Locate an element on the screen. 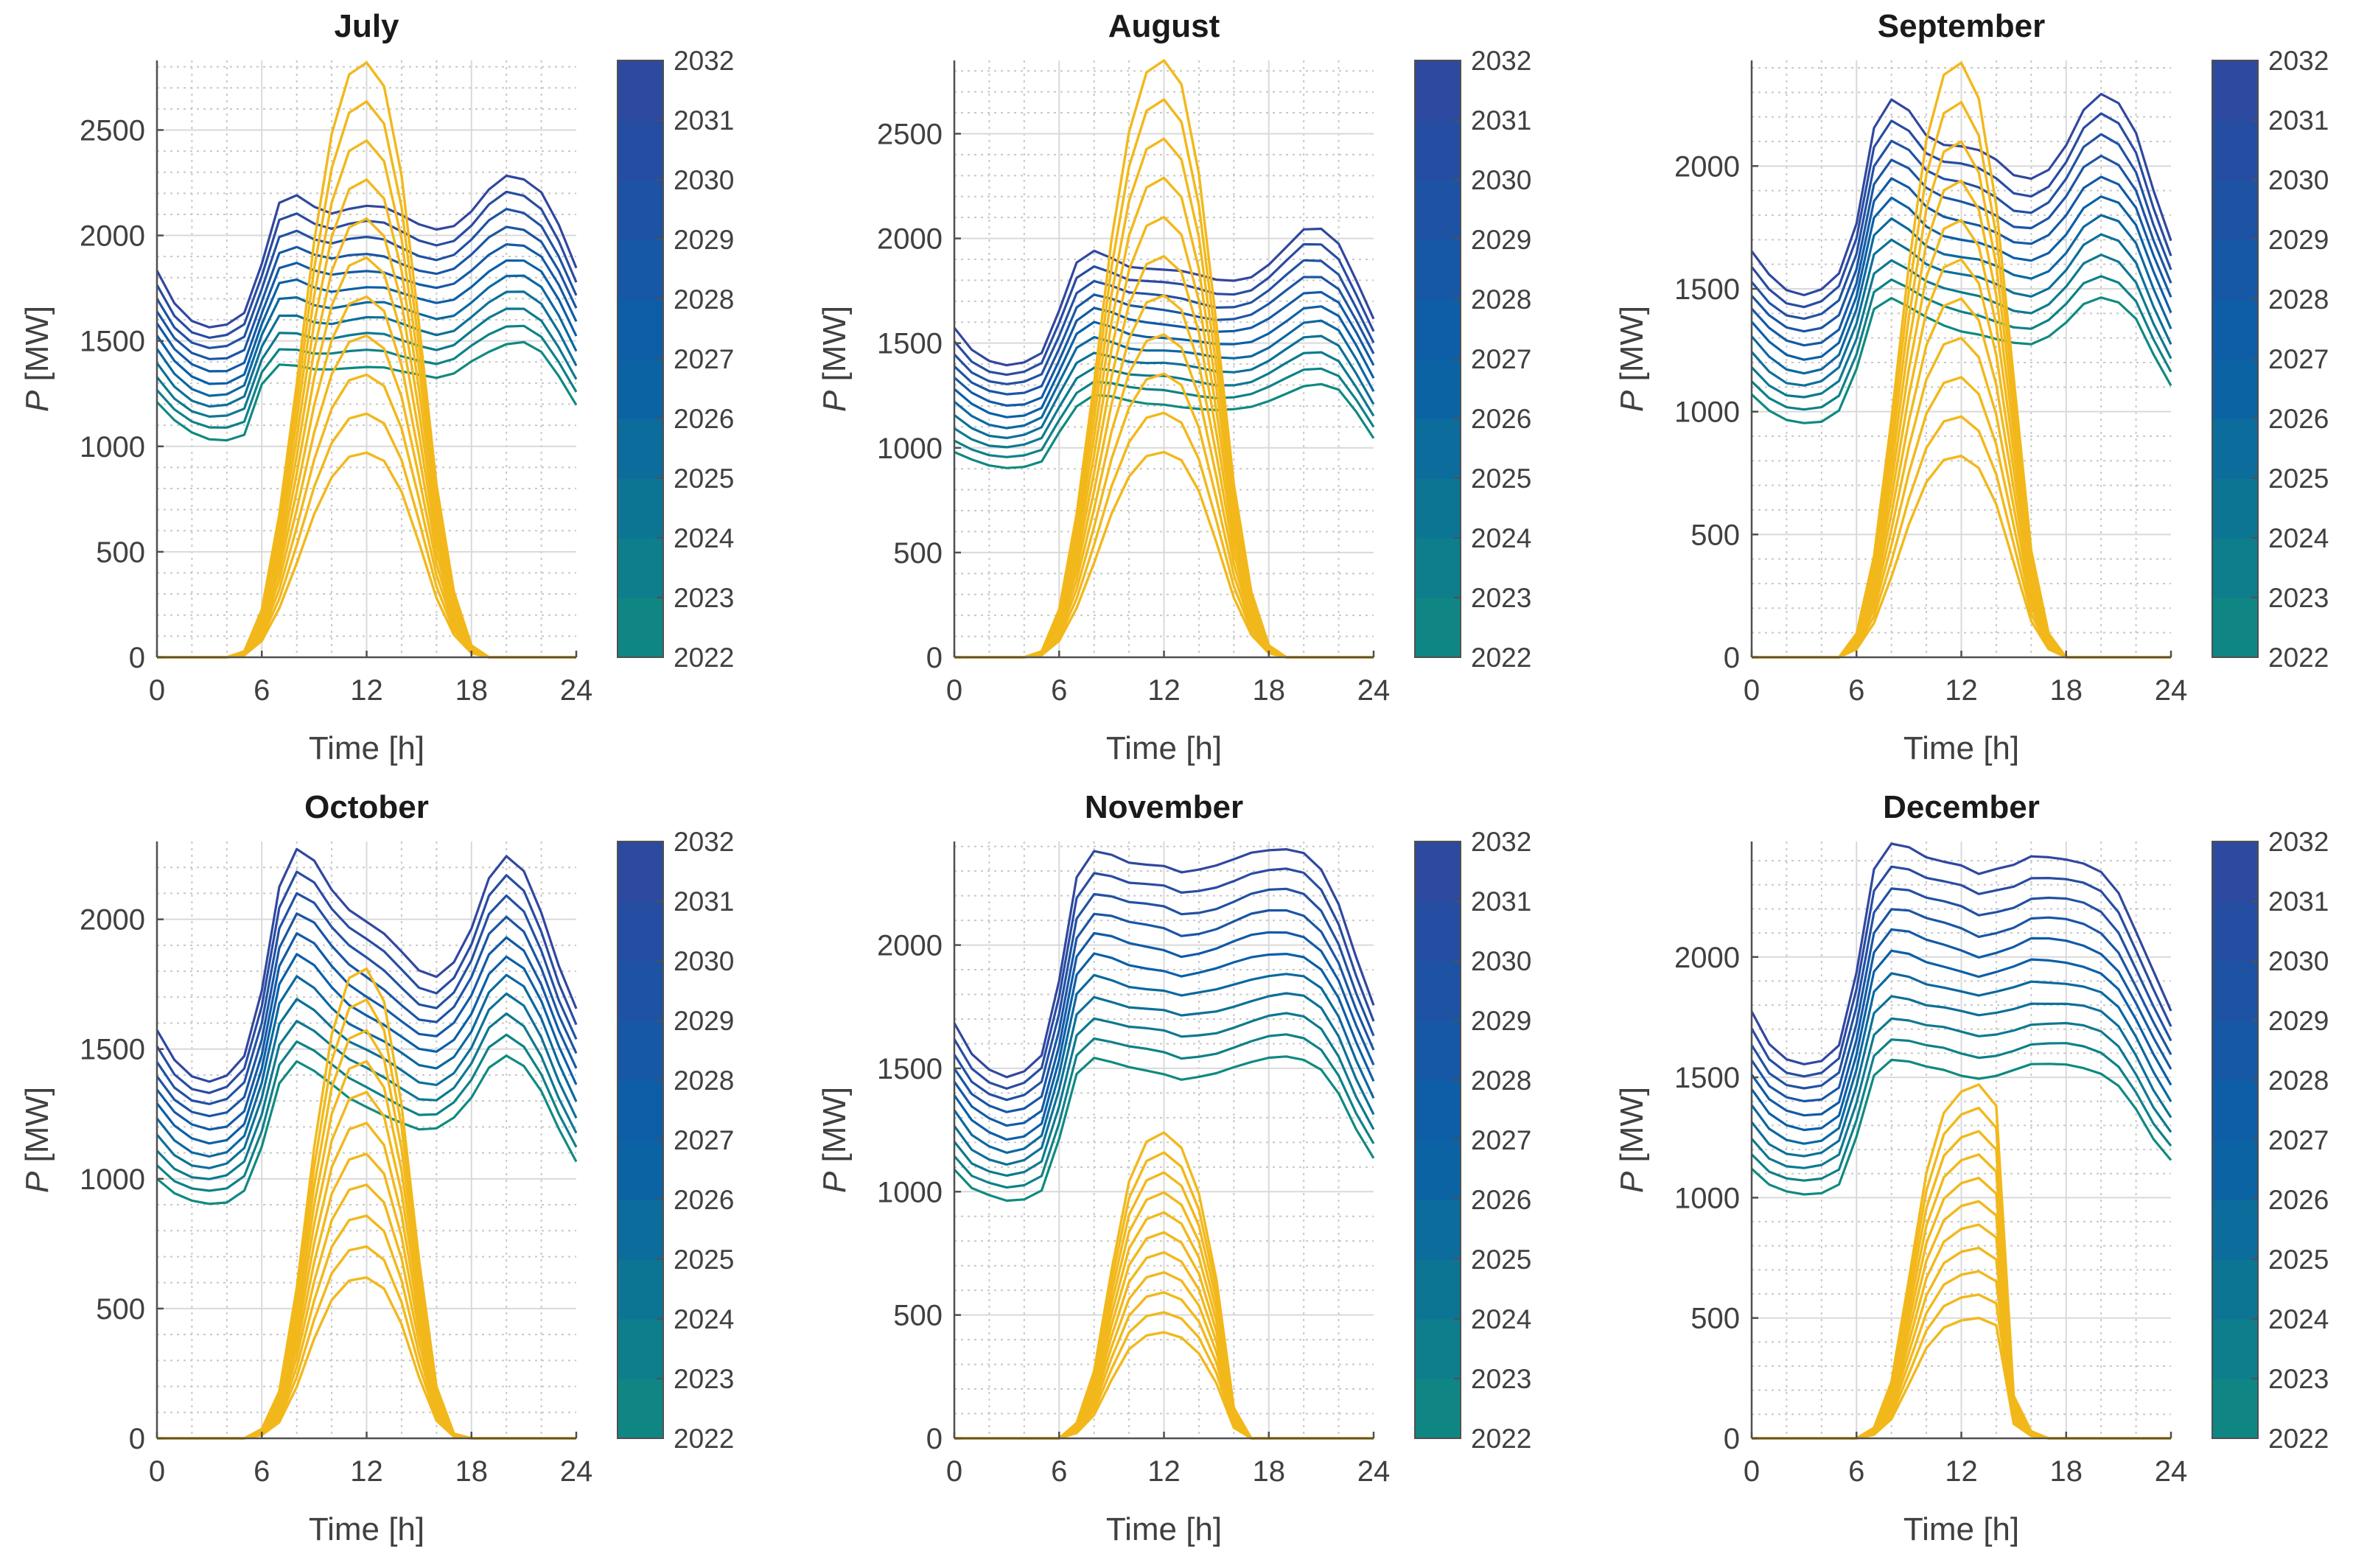  x-axis-label: Time [h] is located at coordinates (1961, 1529).